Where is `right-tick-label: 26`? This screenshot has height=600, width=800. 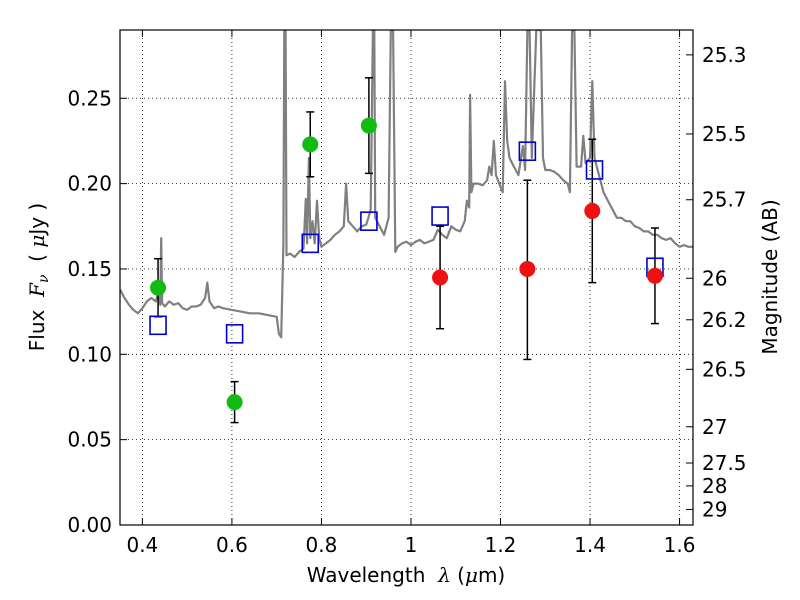
right-tick-label: 26 is located at coordinates (714, 278).